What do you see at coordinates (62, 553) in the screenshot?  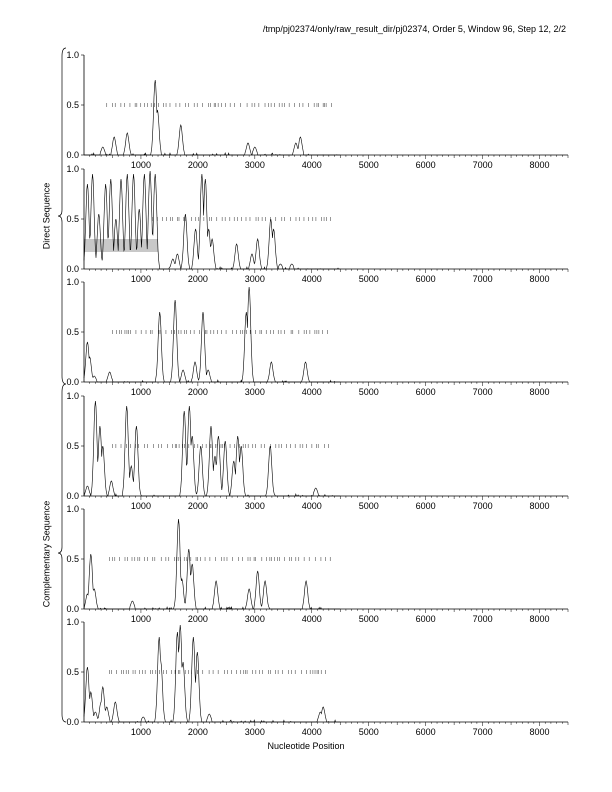 I see `brace-complementary` at bounding box center [62, 553].